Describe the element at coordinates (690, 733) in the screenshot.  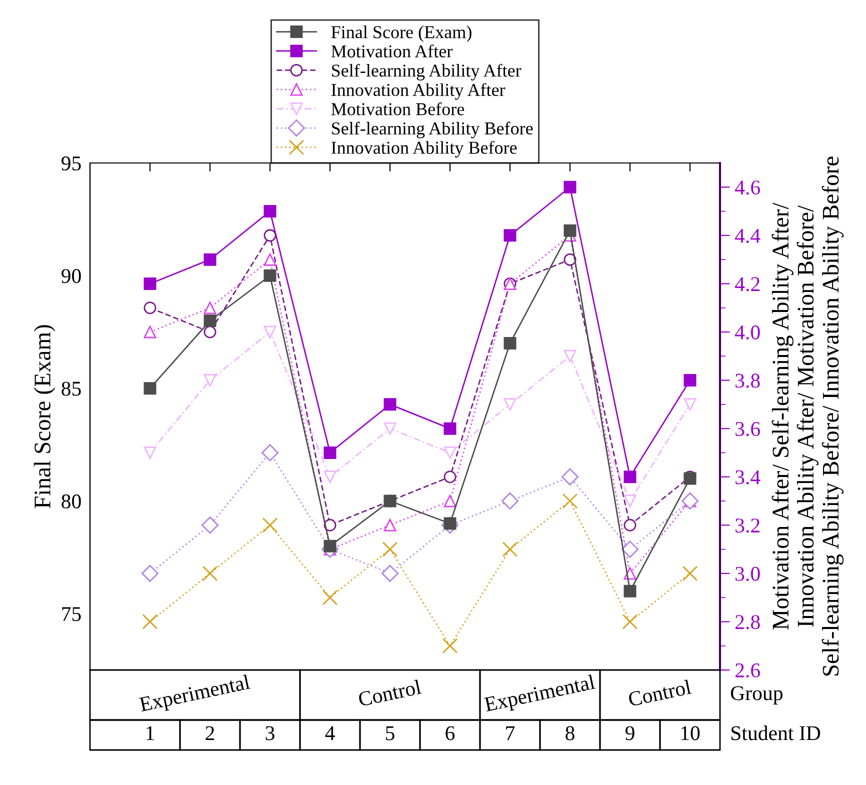
I see `x-tick-label: 10` at that location.